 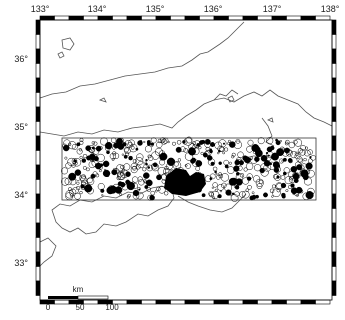 I want to click on wakasa-bay, so click(x=226, y=95).